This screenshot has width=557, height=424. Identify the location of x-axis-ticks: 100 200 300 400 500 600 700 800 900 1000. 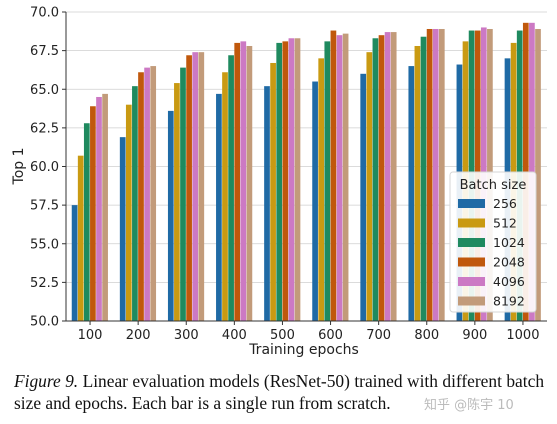
(308, 332).